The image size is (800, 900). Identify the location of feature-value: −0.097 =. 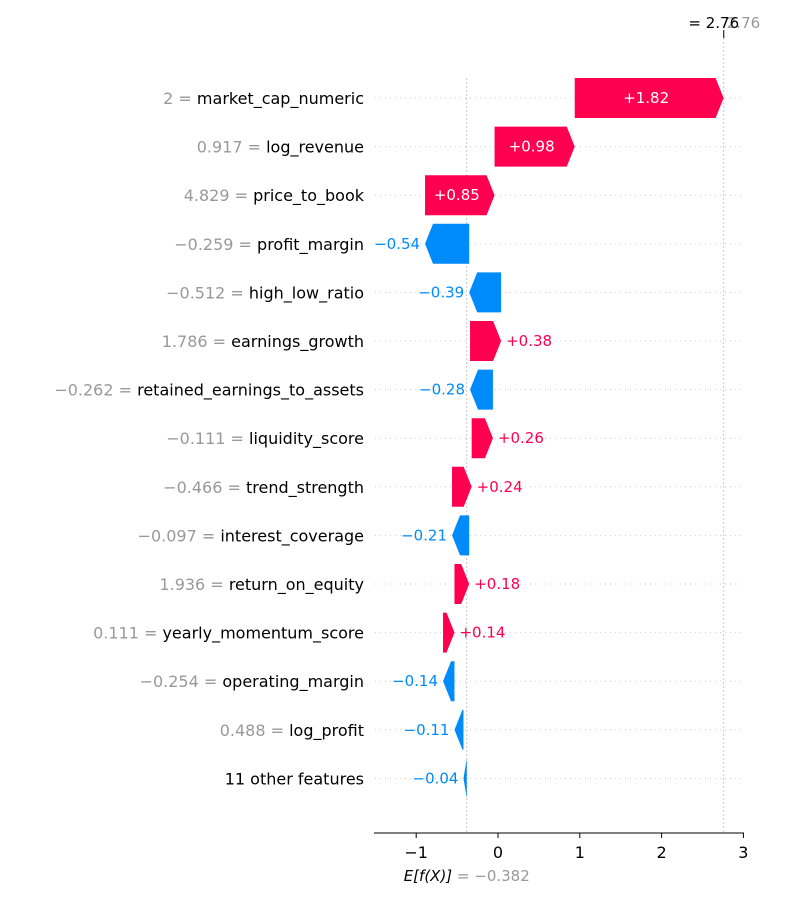
(179, 535).